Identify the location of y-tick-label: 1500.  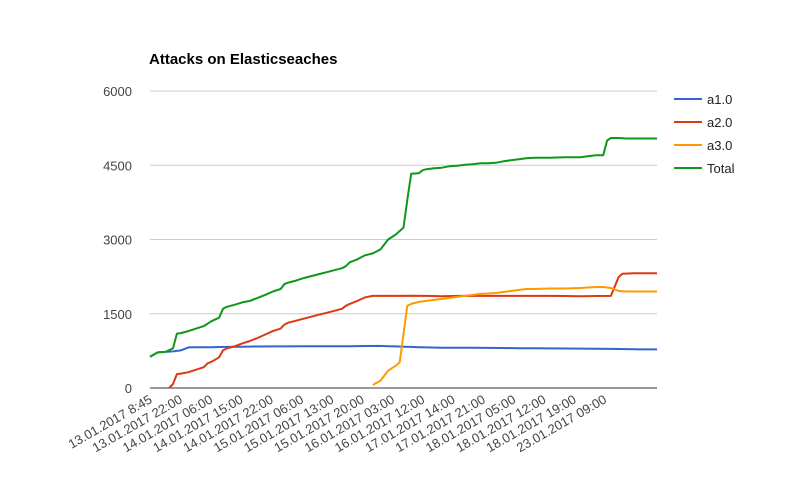
(117, 314).